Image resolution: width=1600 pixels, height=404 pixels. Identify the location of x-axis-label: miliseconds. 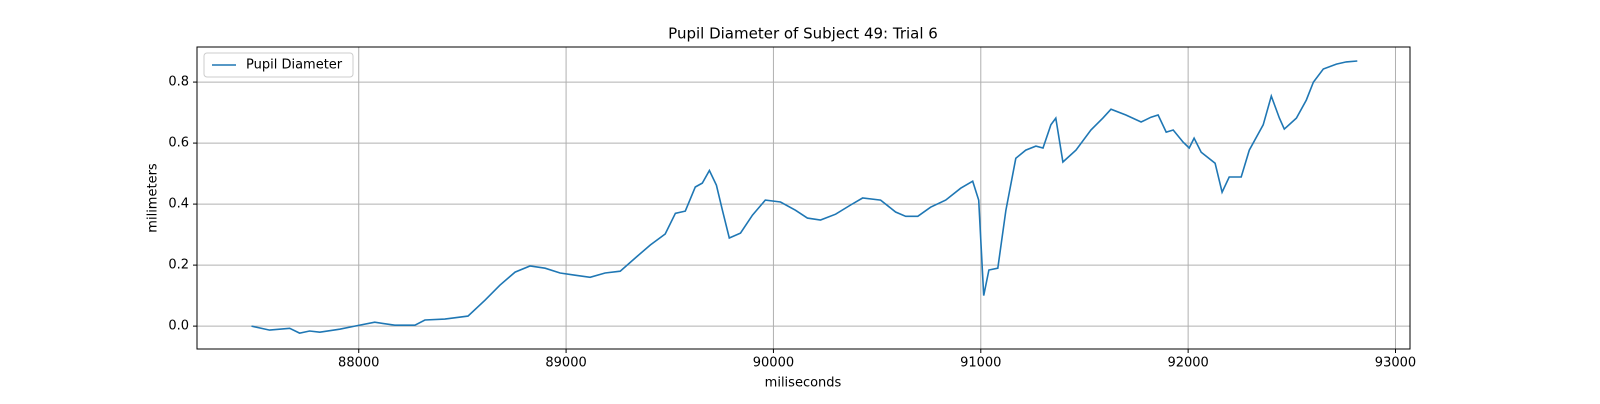
(803, 383).